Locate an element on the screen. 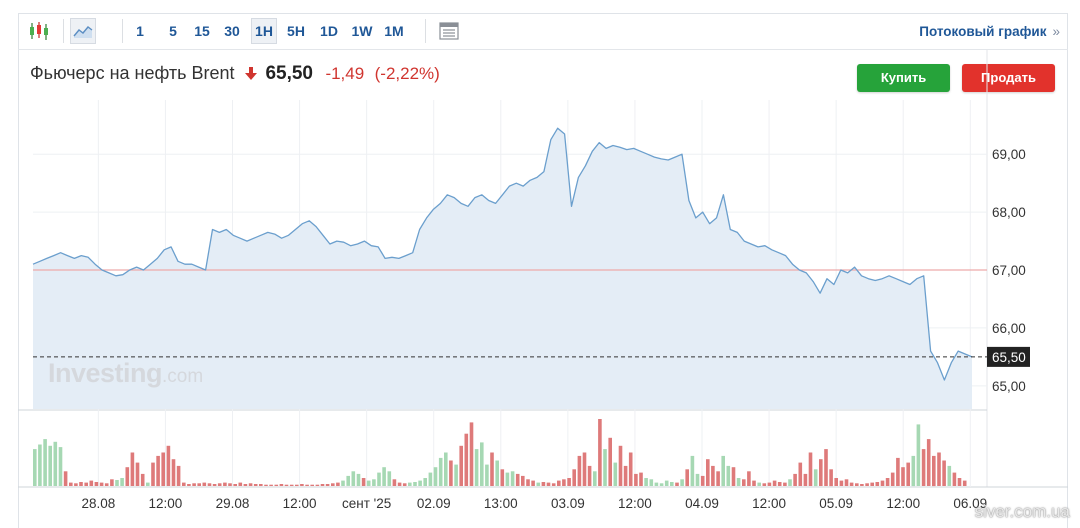 The image size is (1080, 528). timeframe-30: 30 is located at coordinates (232, 31).